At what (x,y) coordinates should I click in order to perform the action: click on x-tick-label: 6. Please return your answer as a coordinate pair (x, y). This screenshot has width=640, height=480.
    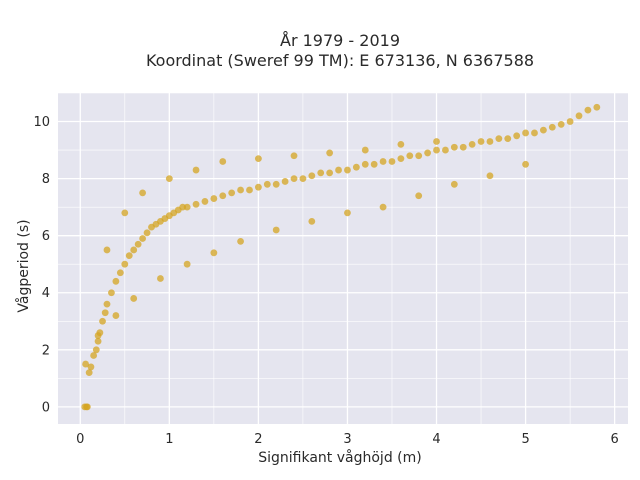
    Looking at the image, I should click on (615, 439).